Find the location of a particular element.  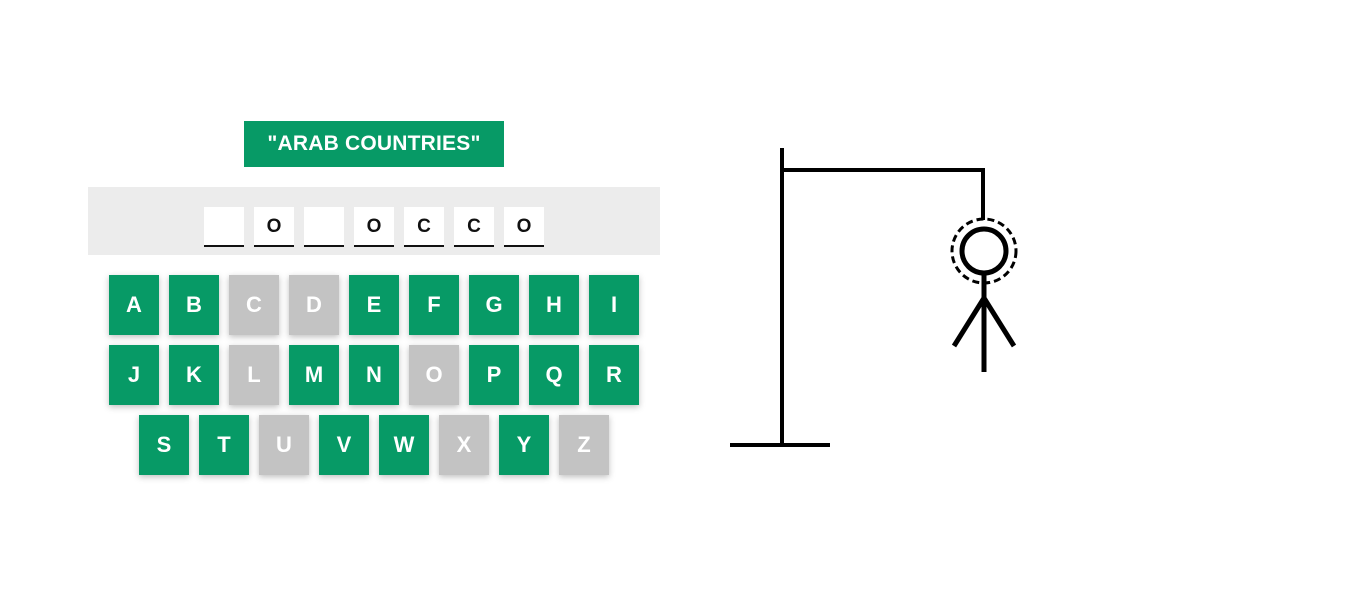

letter-key-y: Y is located at coordinates (524, 445).